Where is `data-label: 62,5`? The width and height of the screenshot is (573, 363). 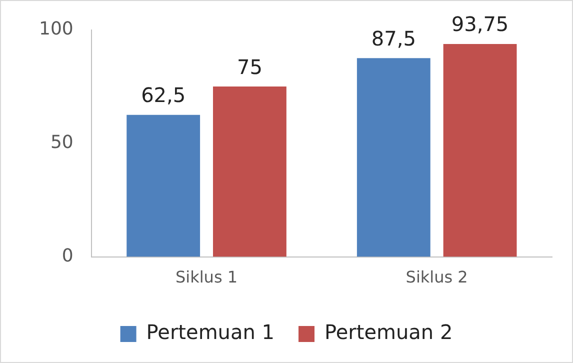
data-label: 62,5 is located at coordinates (163, 95).